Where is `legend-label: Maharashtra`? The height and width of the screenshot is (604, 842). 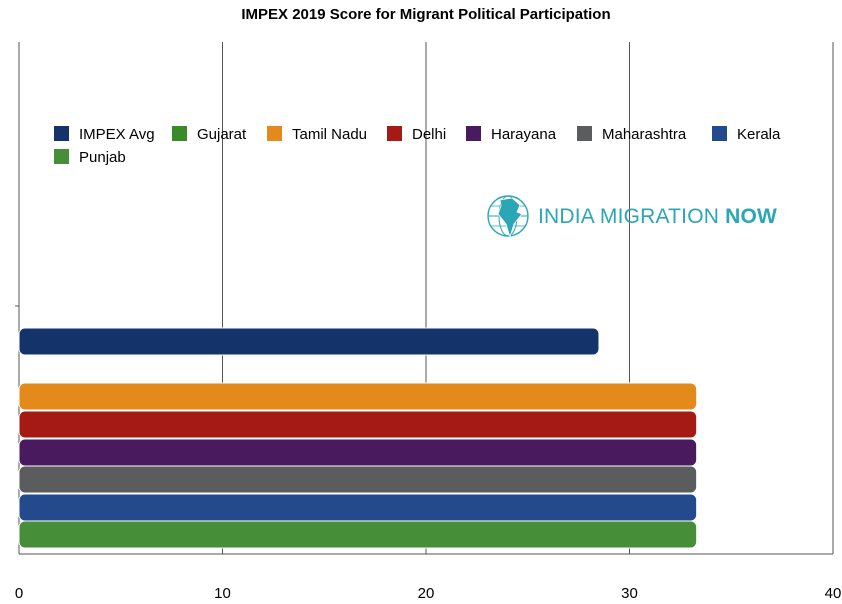
legend-label: Maharashtra is located at coordinates (644, 134).